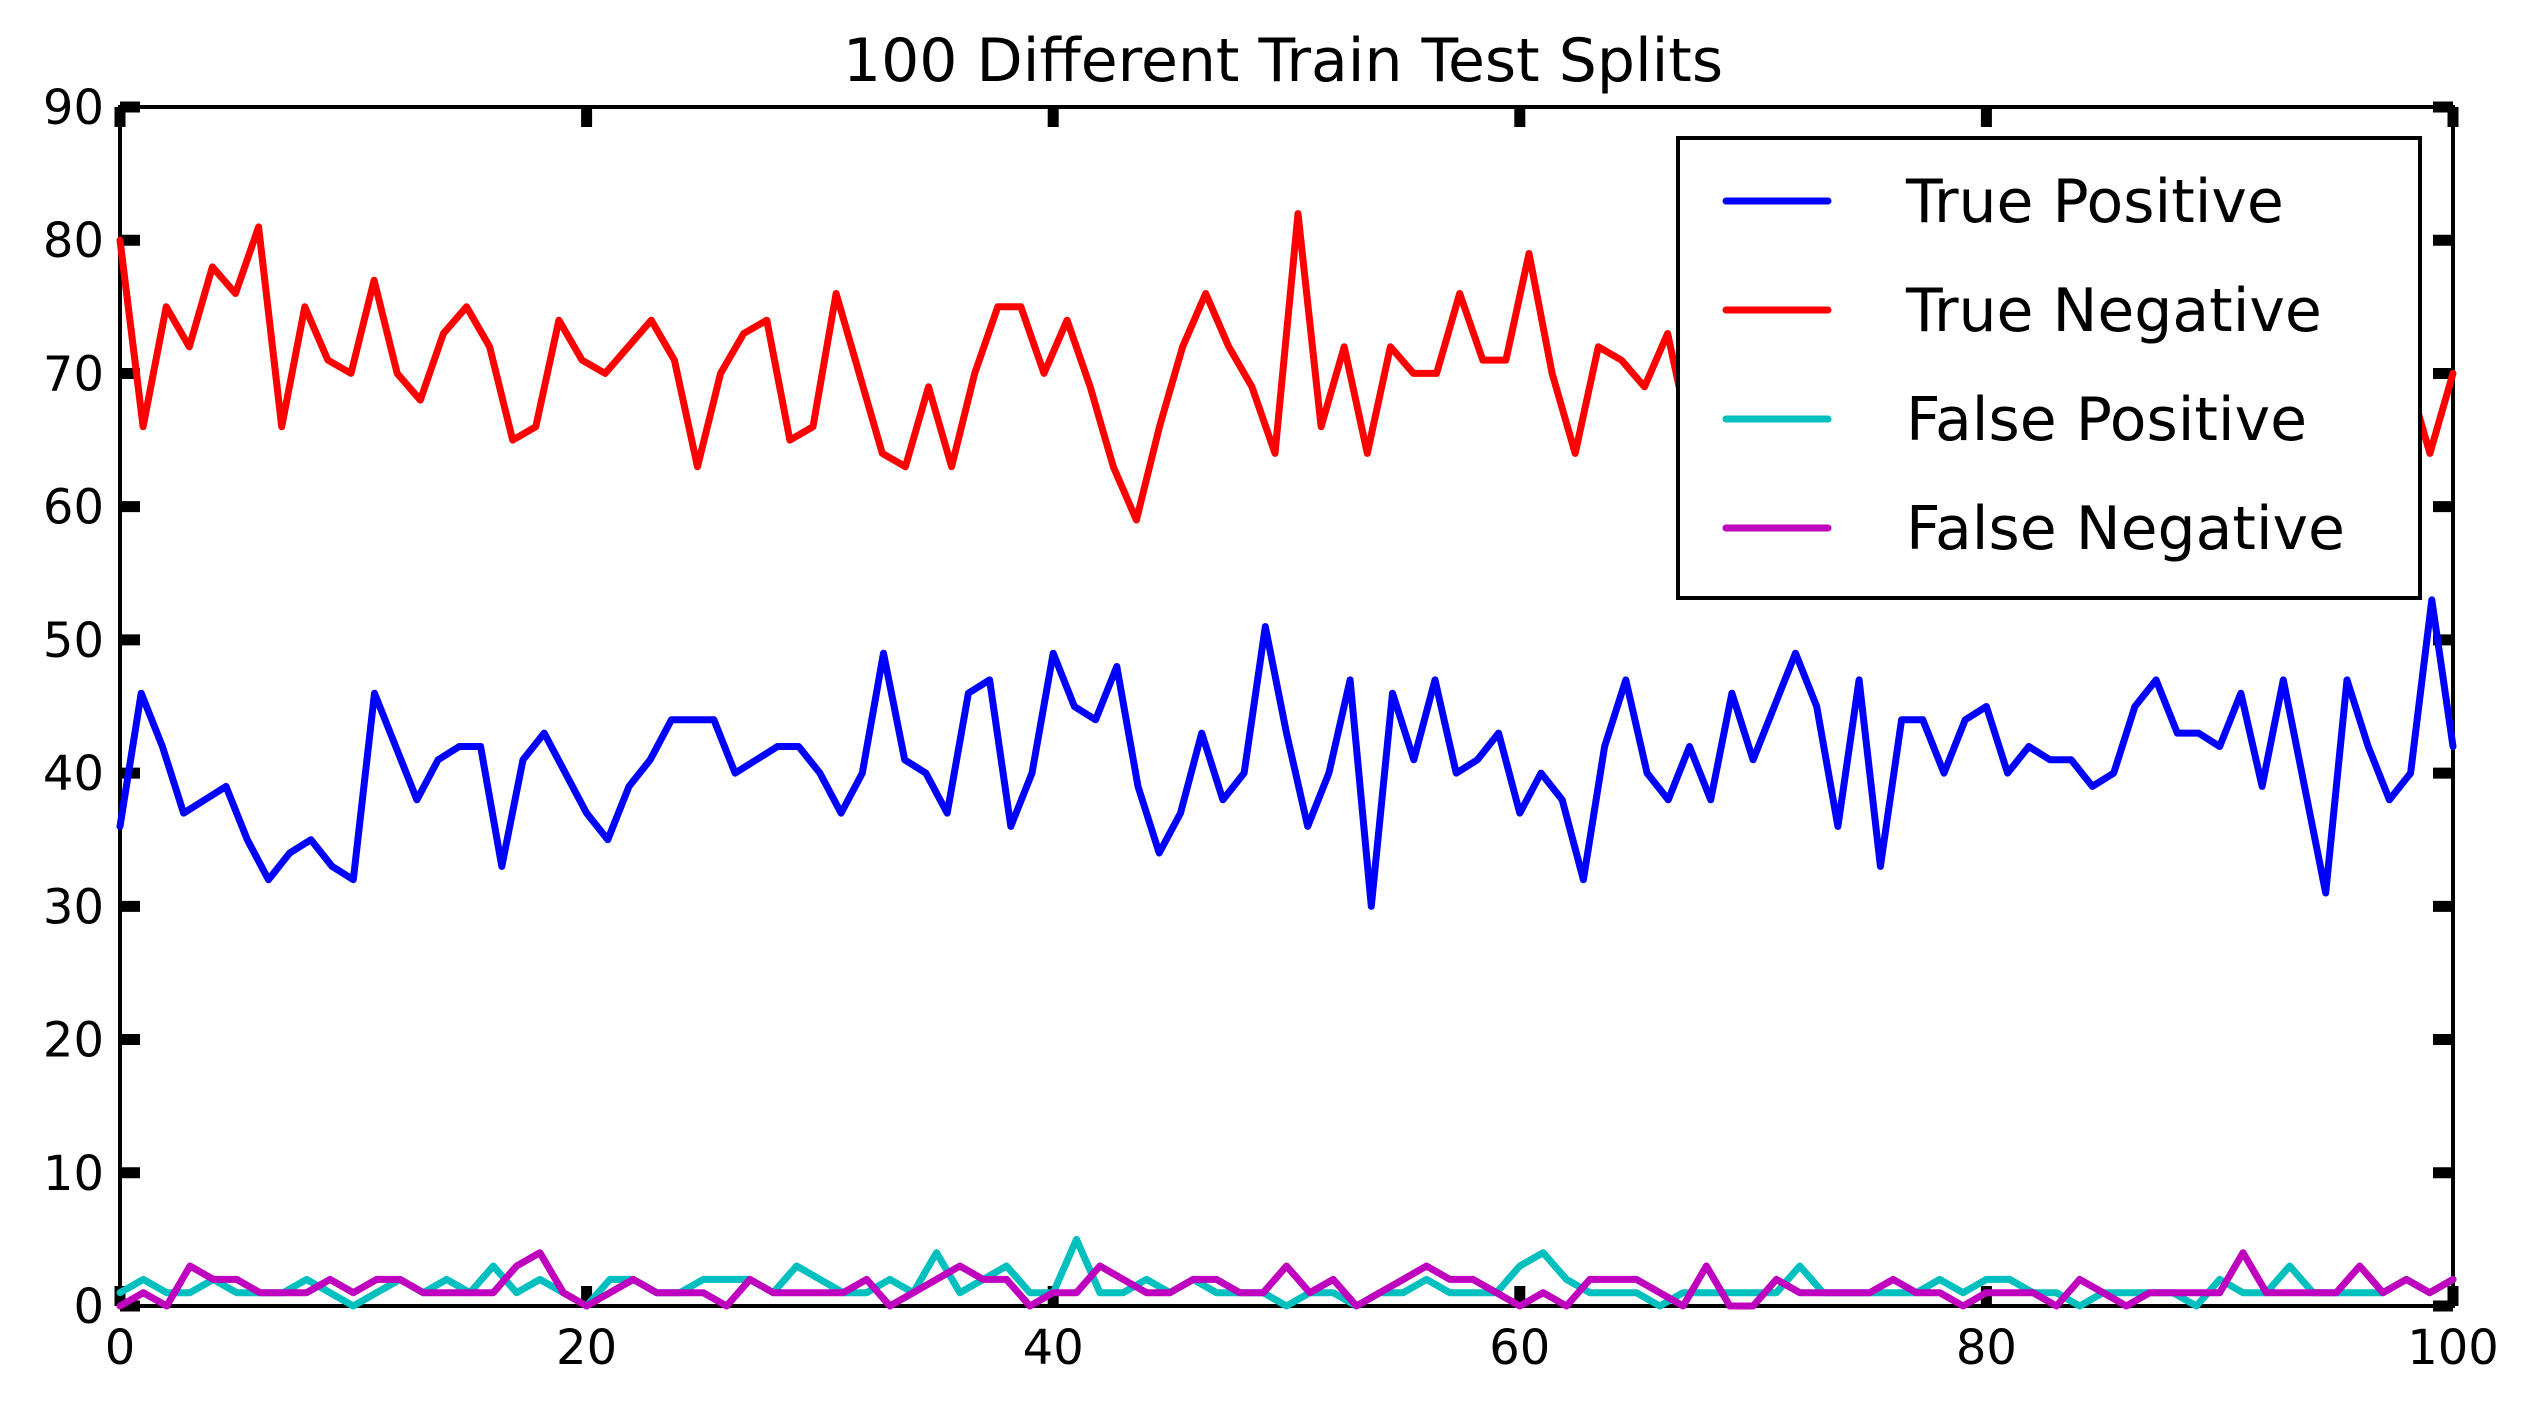 The width and height of the screenshot is (2521, 1412). What do you see at coordinates (73, 1174) in the screenshot?
I see `y-tick-label: 10` at bounding box center [73, 1174].